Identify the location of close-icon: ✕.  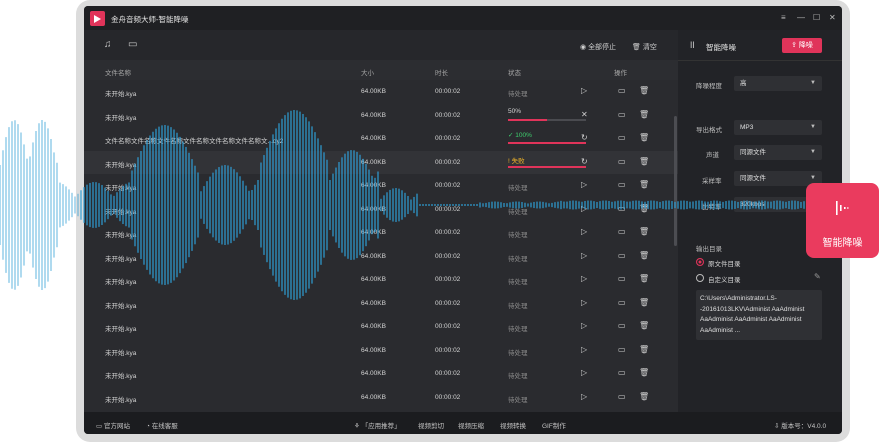
(832, 17).